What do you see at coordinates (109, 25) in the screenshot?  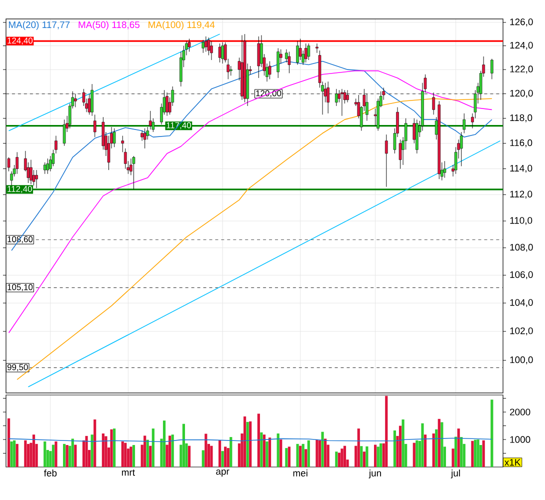 I see `text: MA(50) 118,65` at bounding box center [109, 25].